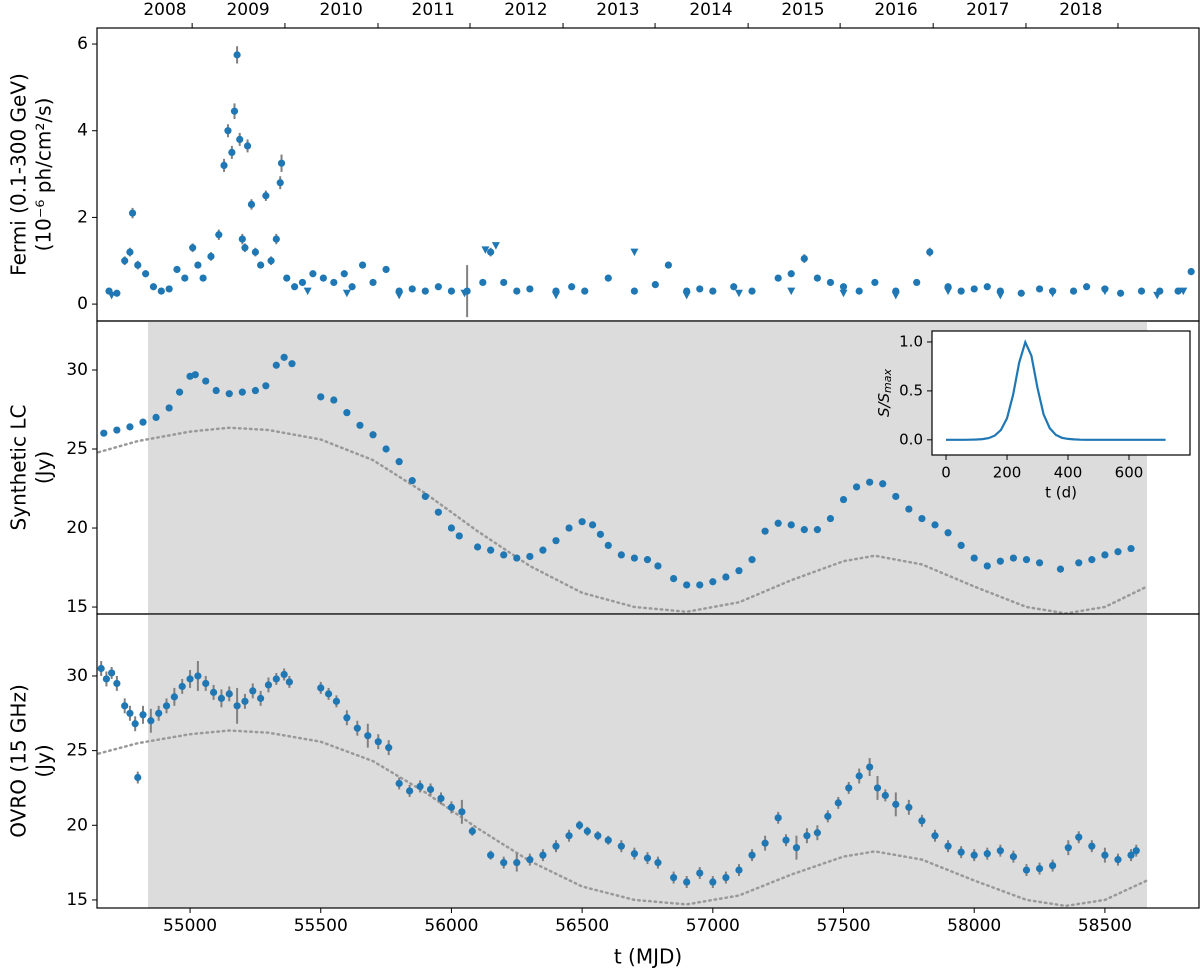 The width and height of the screenshot is (1200, 972). I want to click on axes-frame, so click(1061, 393).